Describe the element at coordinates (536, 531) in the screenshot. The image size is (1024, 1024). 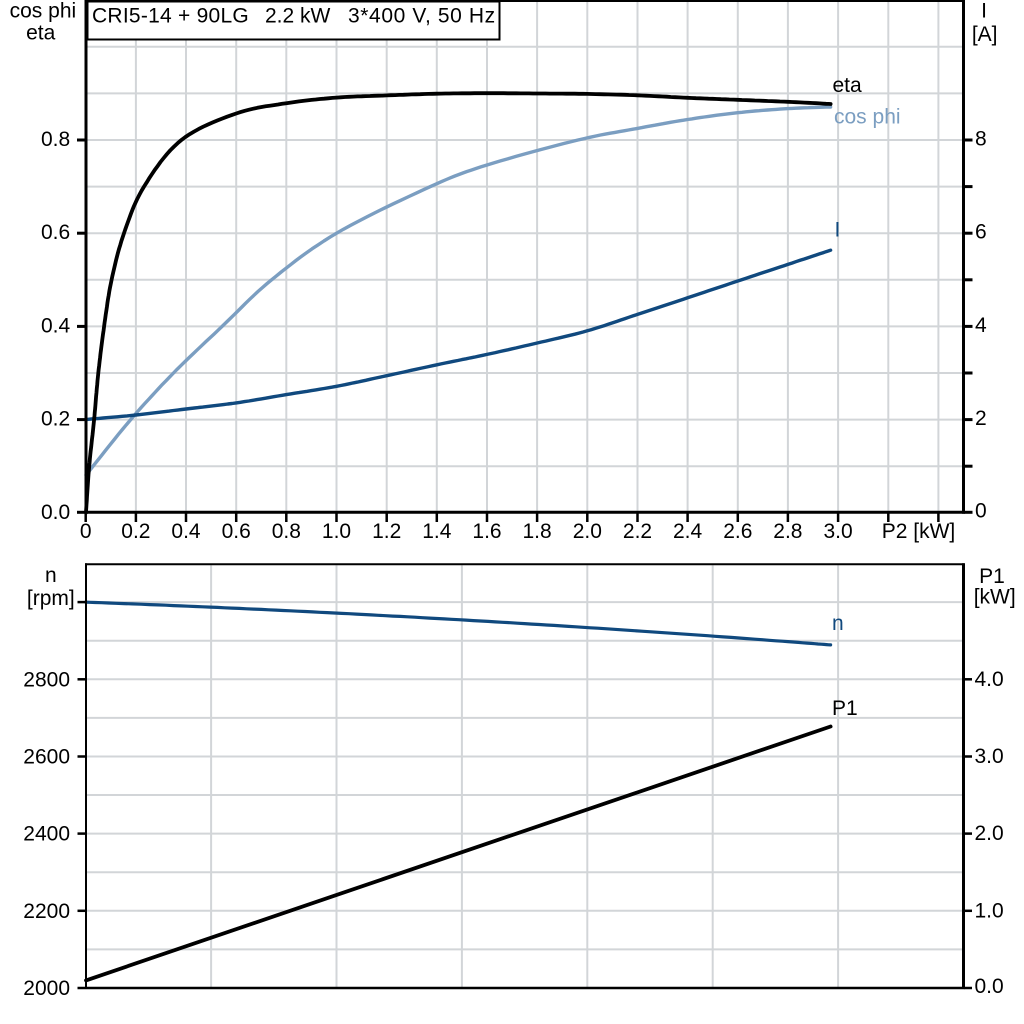
I see `svg-text: 1.8` at that location.